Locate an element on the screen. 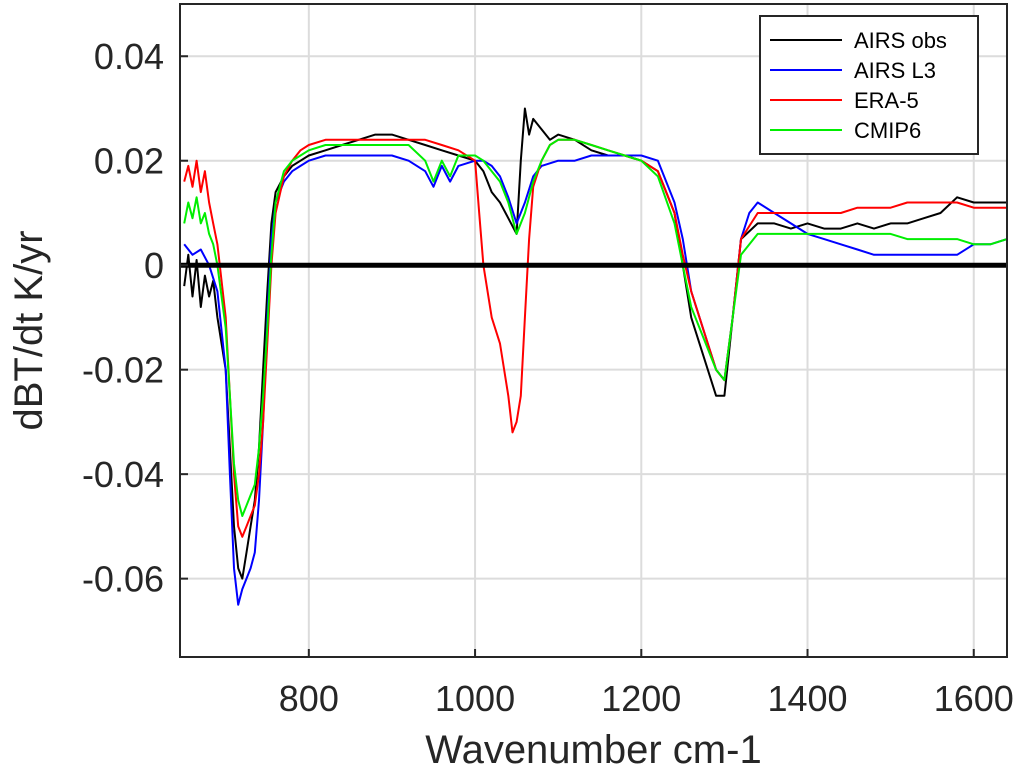  x-tick-label: 1600 is located at coordinates (974, 698).